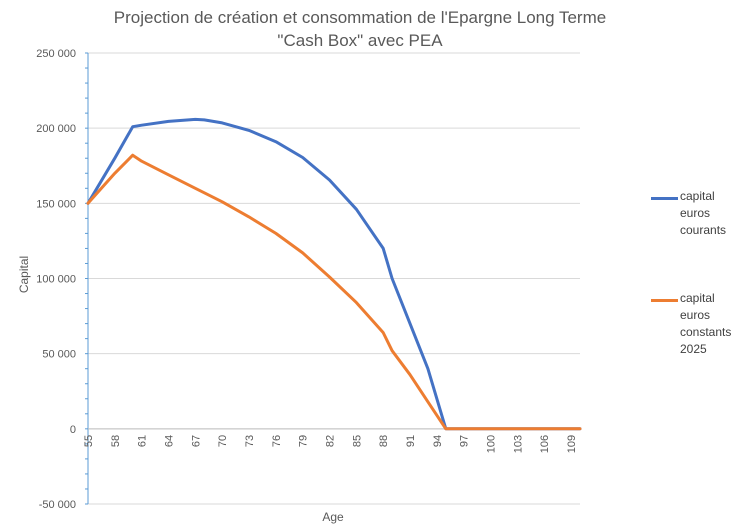 The height and width of the screenshot is (529, 742). Describe the element at coordinates (170, 441) in the screenshot. I see `x-tick-label: 64` at that location.